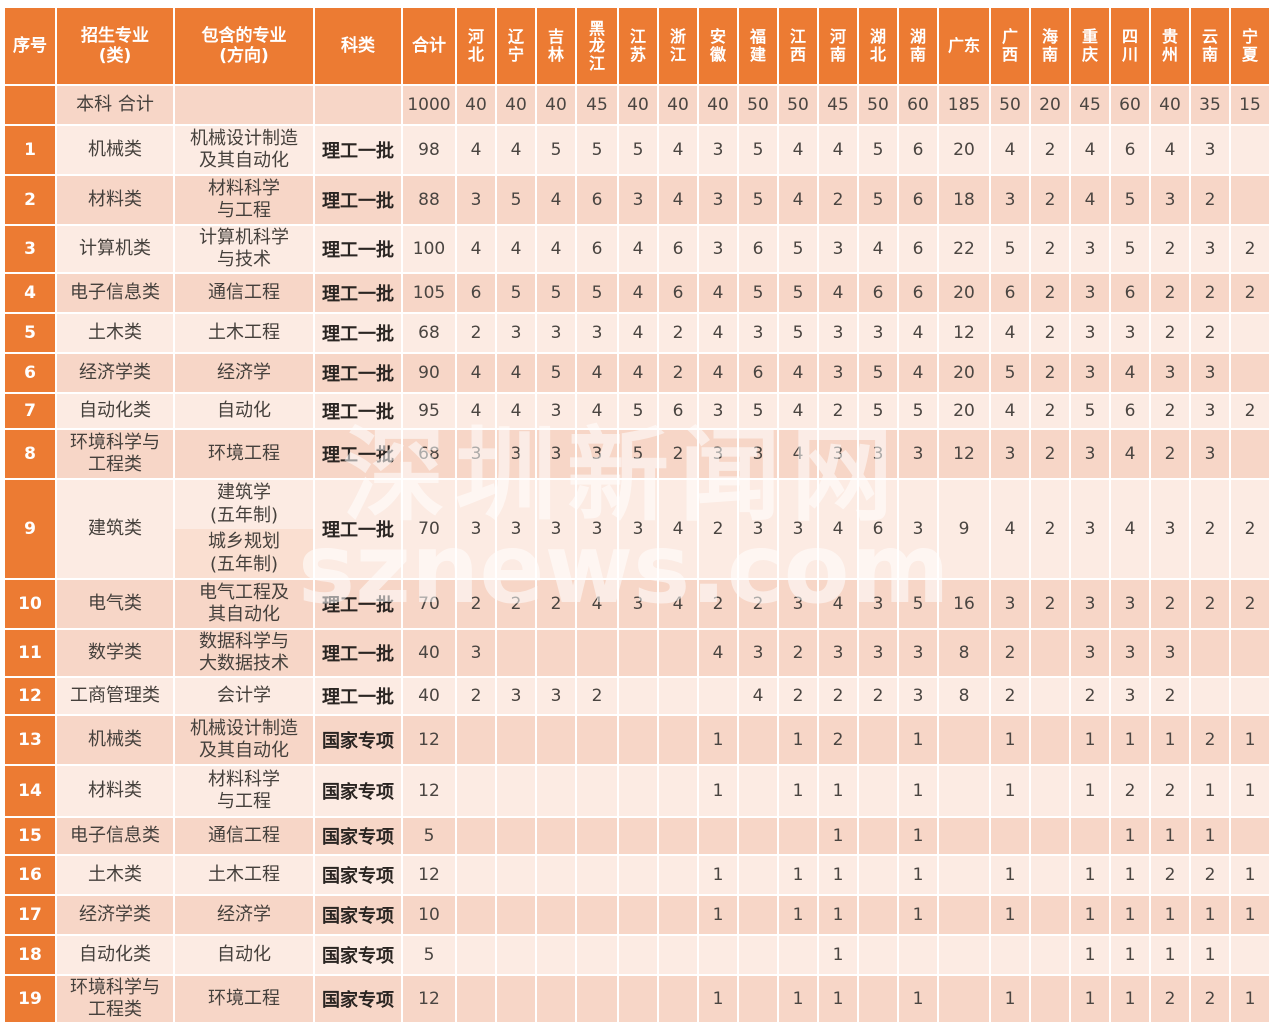 Image resolution: width=1280 pixels, height=1036 pixels. What do you see at coordinates (115, 604) in the screenshot?
I see `cell-major: 电气类` at bounding box center [115, 604].